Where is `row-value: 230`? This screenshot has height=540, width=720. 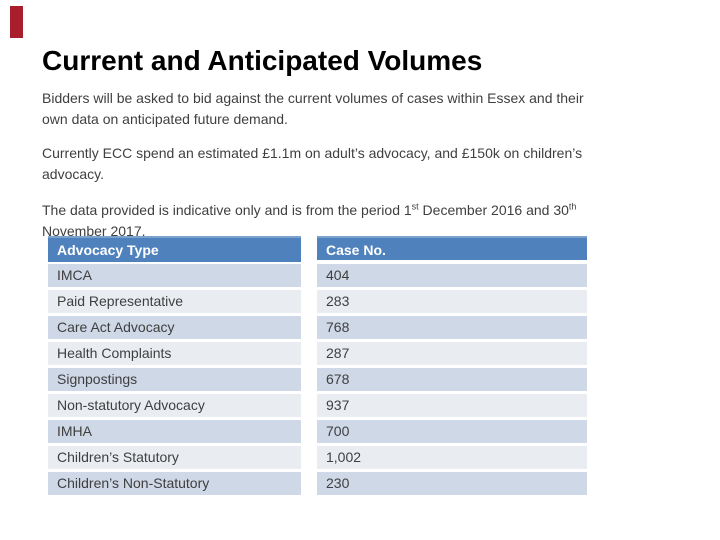
row-value: 230 is located at coordinates (452, 483).